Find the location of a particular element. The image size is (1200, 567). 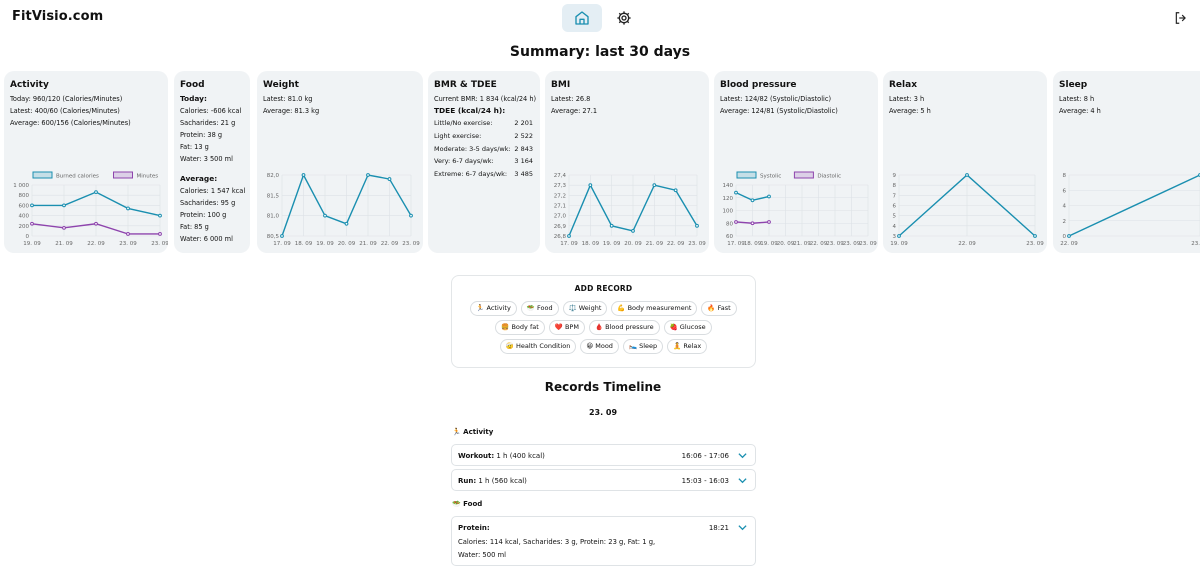

food-today-sacharides: Sacharides: 21 g is located at coordinates (208, 123).